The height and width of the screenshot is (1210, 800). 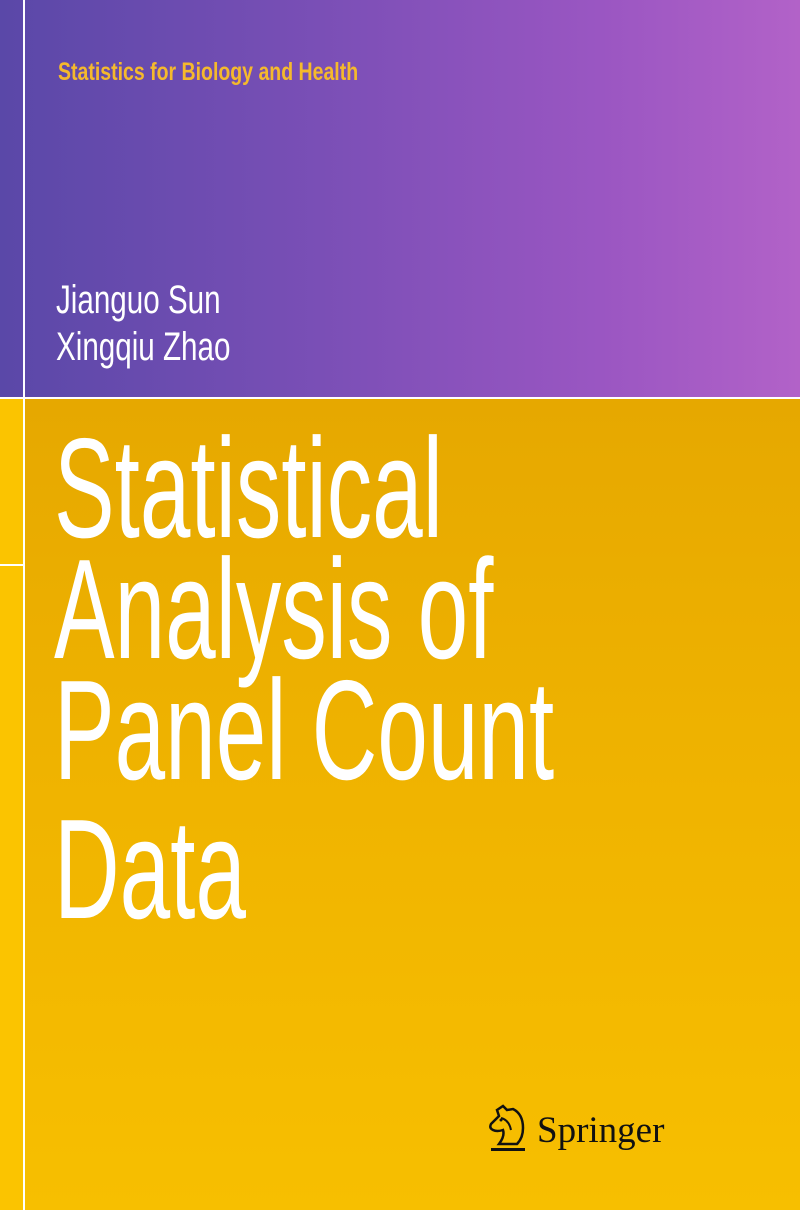 I want to click on author-2: Xingqiu Zhao, so click(x=143, y=347).